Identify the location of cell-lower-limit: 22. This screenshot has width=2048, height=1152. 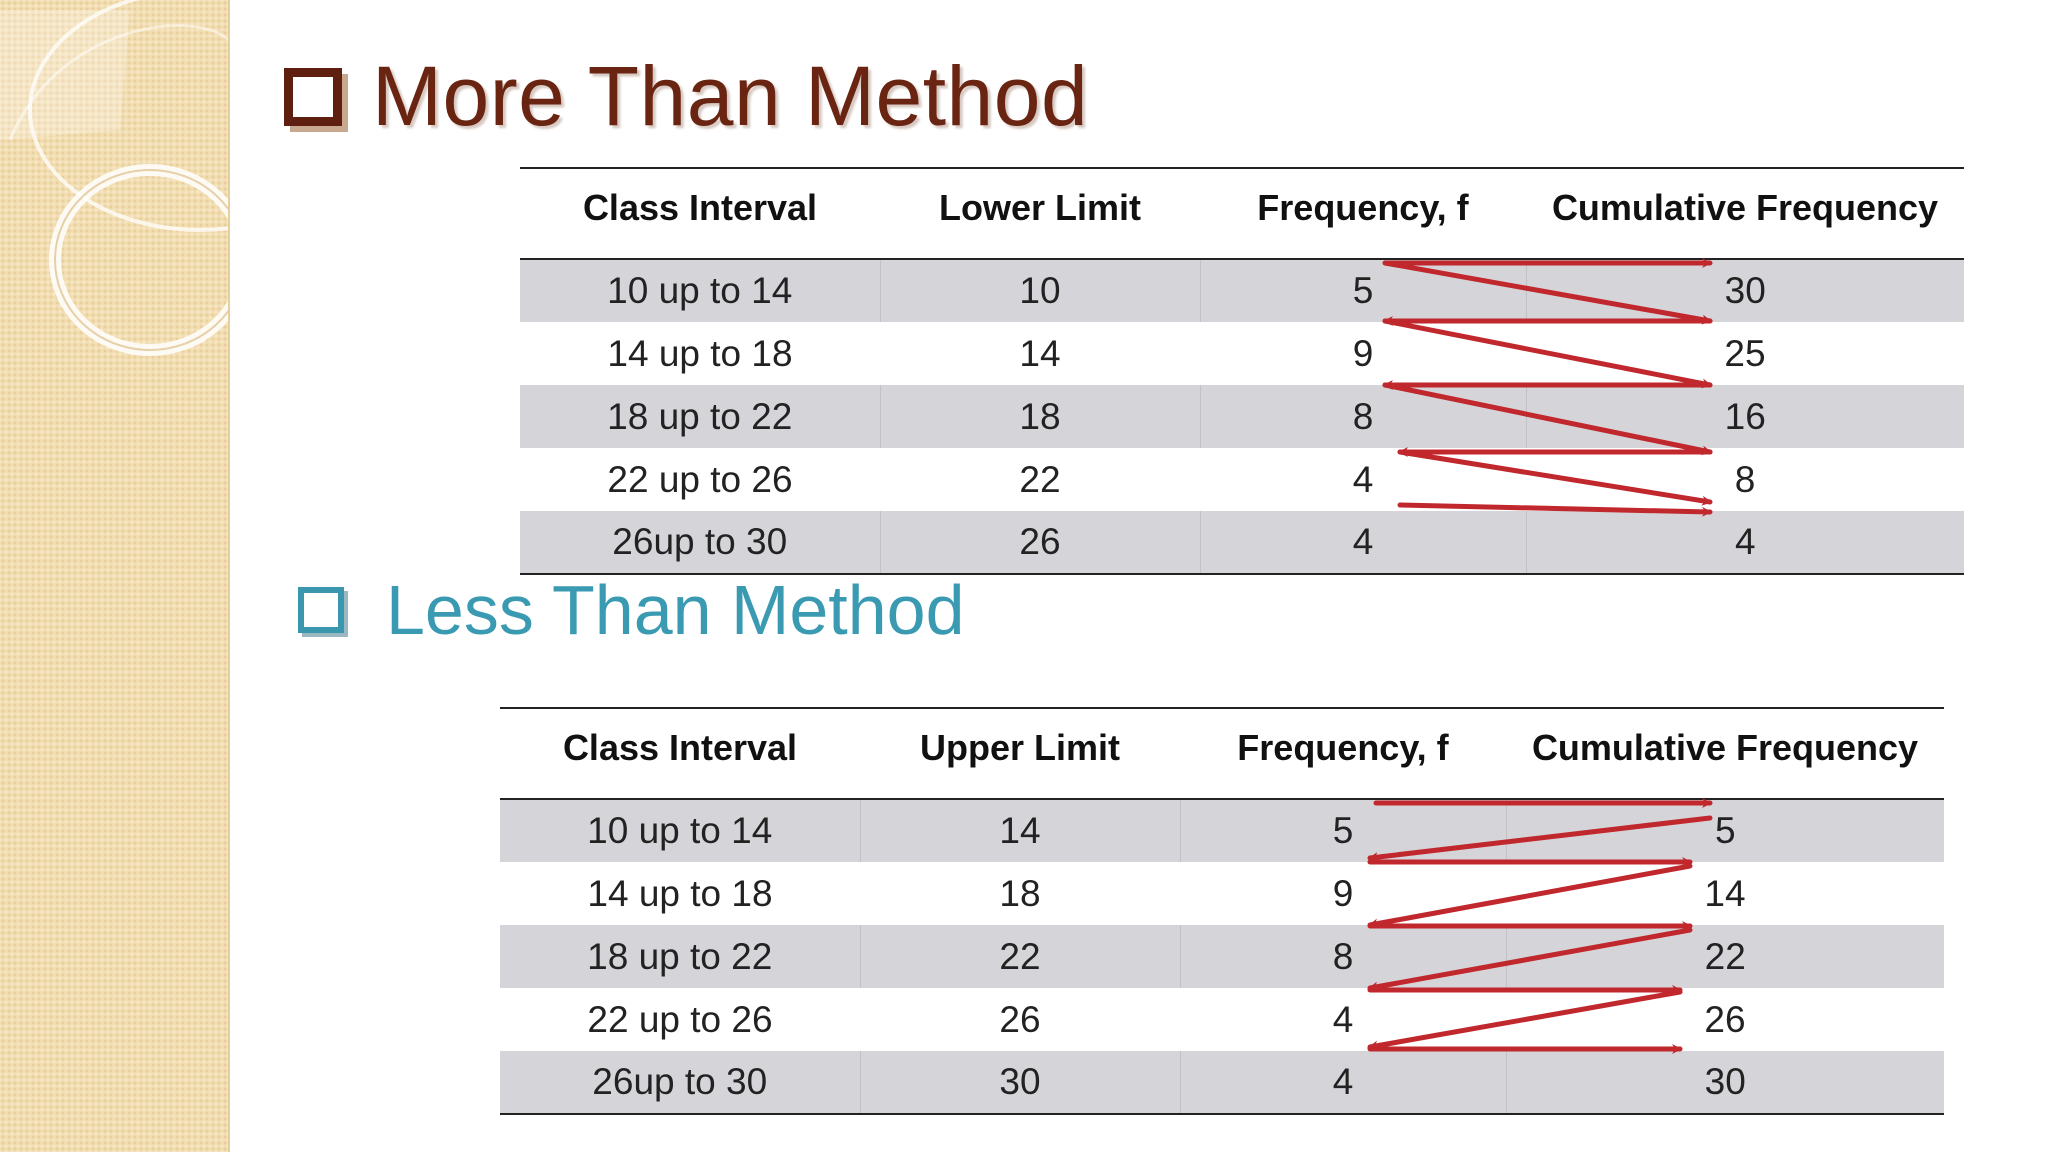
(1040, 479).